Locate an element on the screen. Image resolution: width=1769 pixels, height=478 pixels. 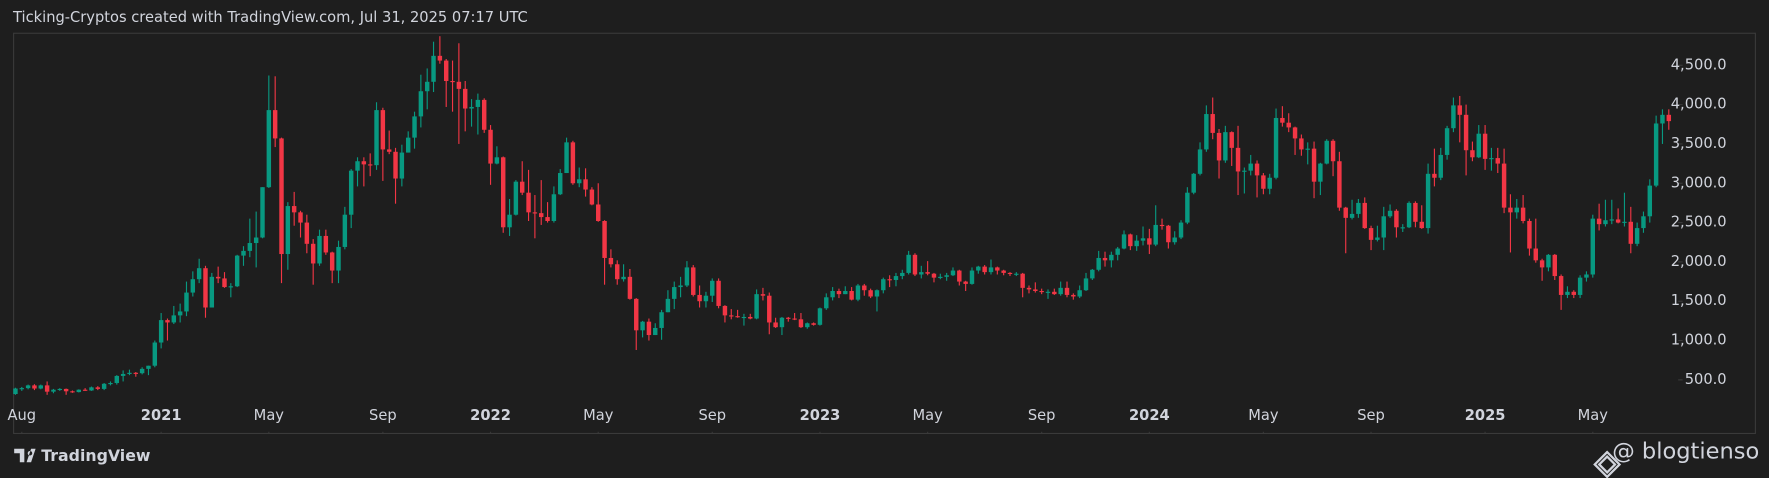
x-tick-label: Sep is located at coordinates (383, 415).